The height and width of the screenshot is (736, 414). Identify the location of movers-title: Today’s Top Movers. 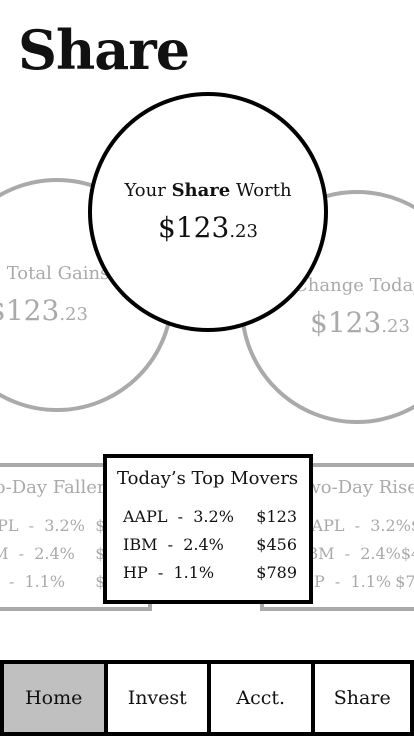
(208, 478).